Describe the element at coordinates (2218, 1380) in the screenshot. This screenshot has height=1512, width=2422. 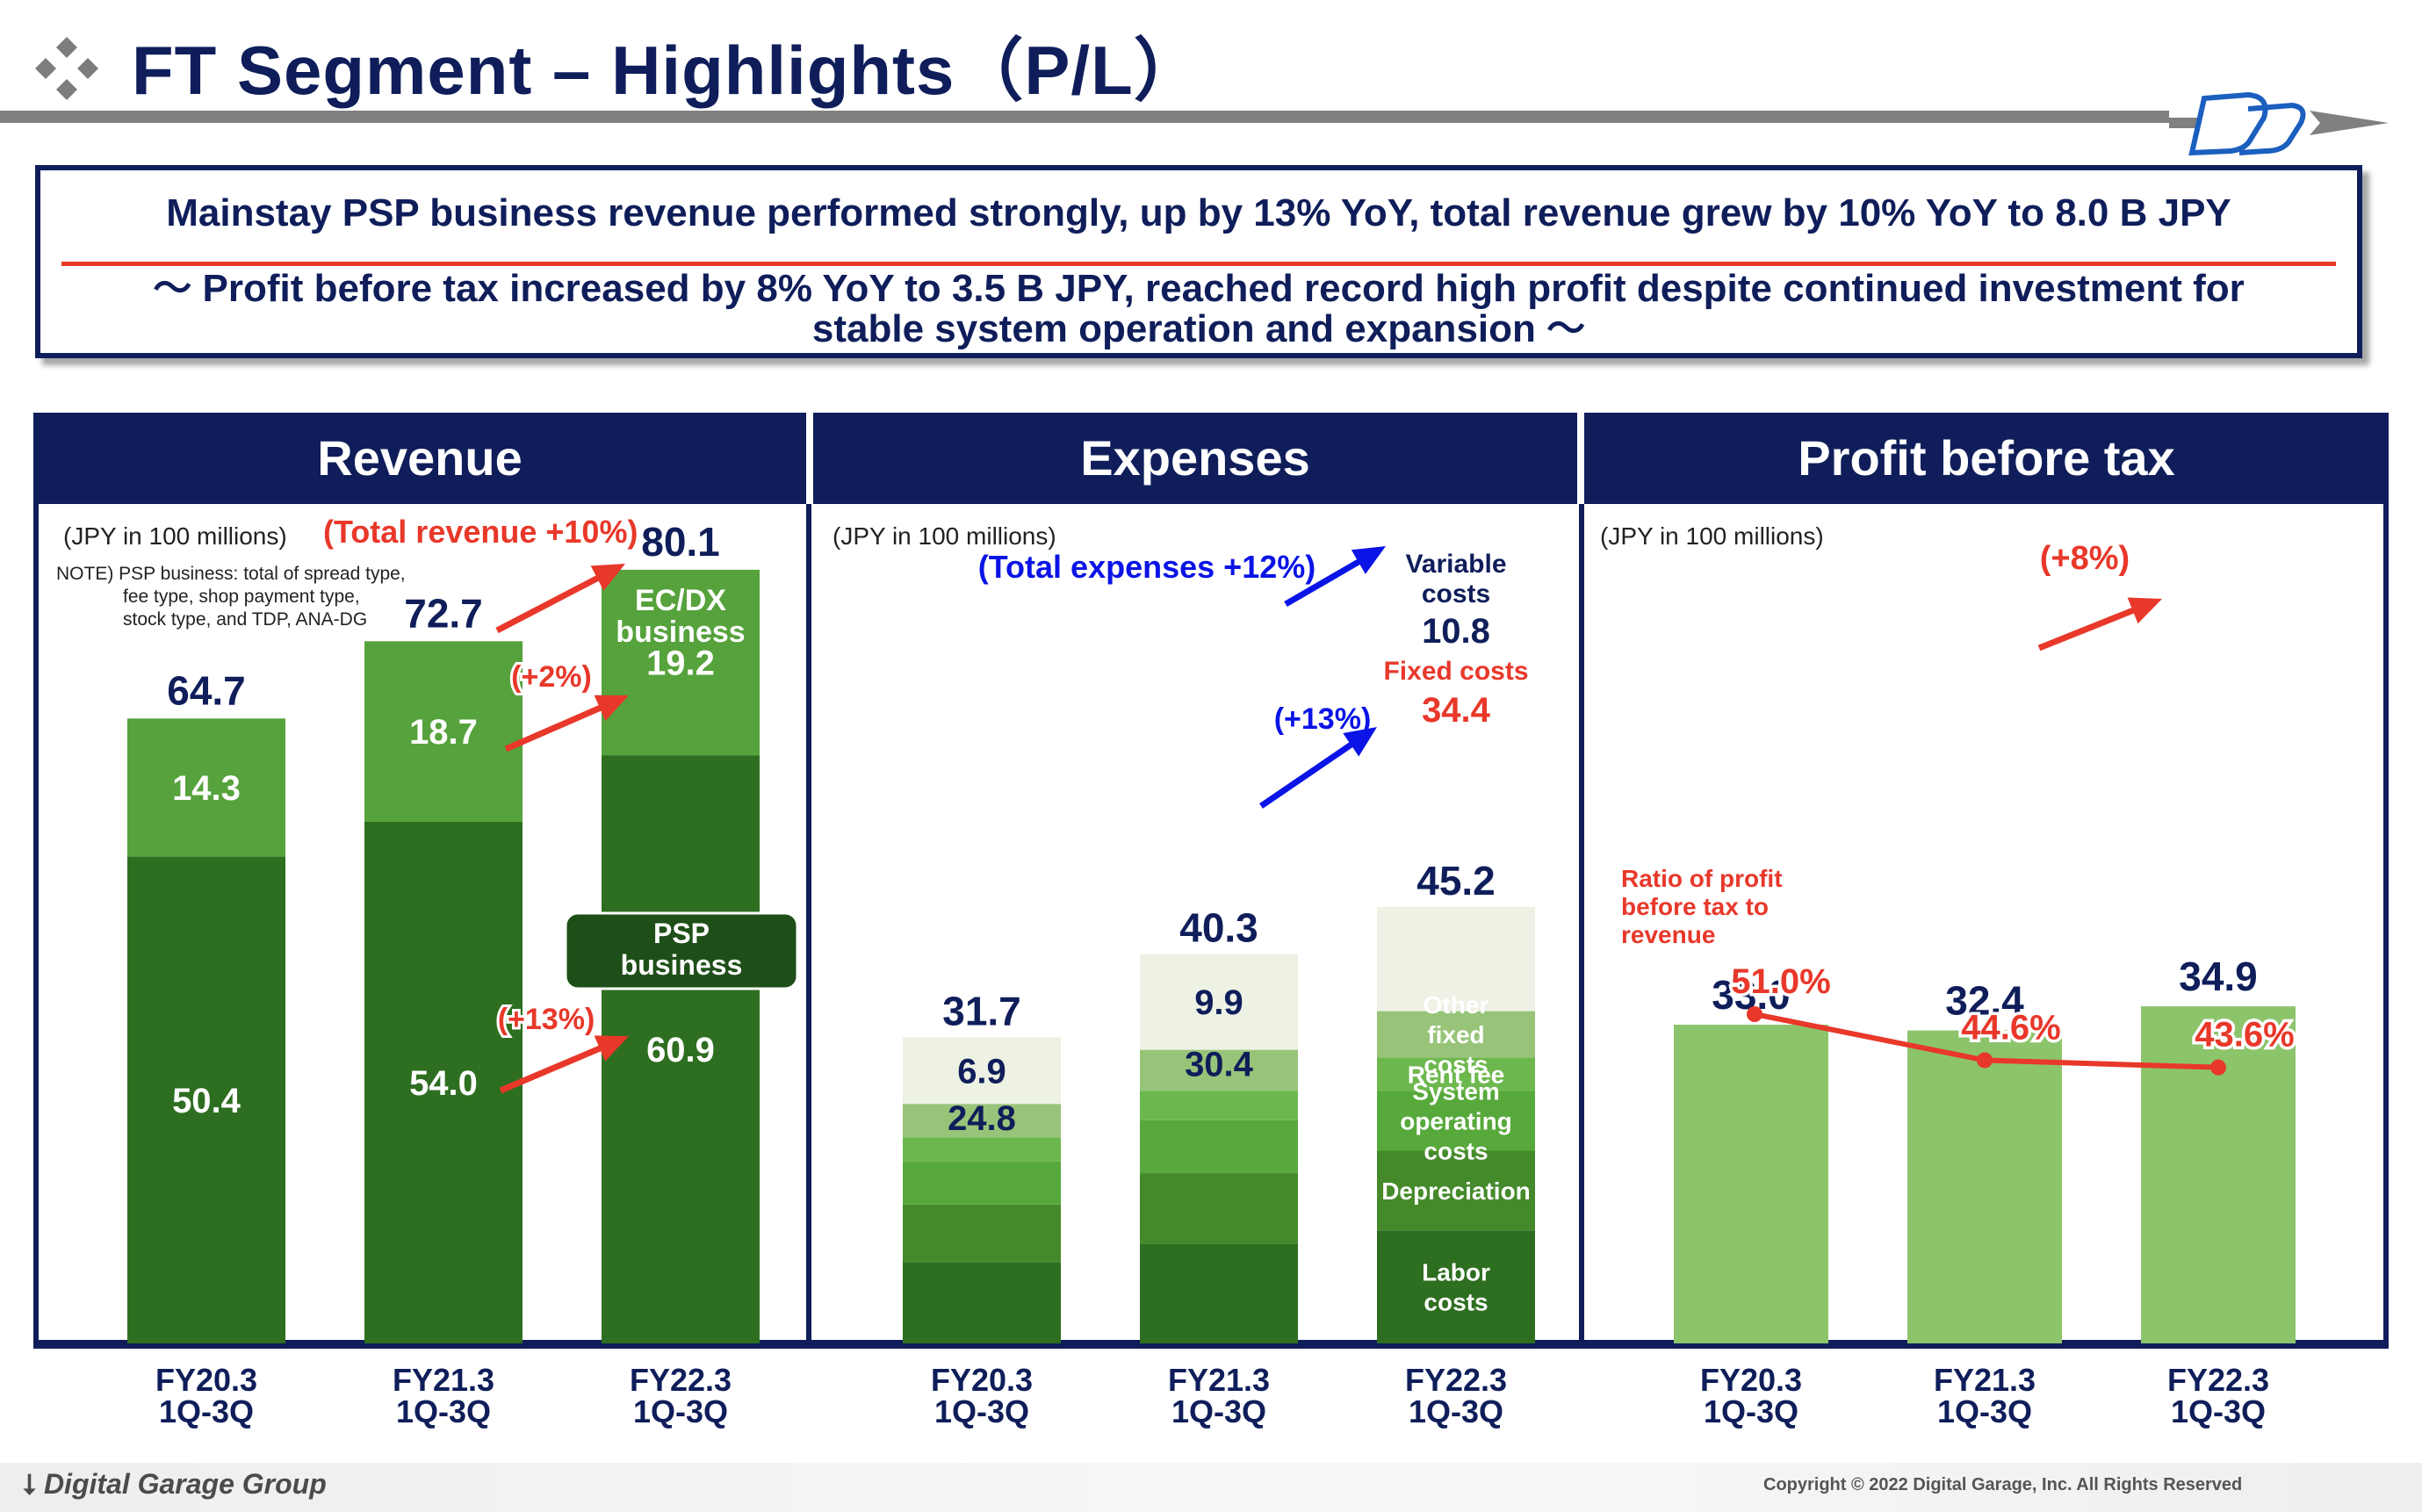
I see `profit-x-label: FY22.3` at that location.